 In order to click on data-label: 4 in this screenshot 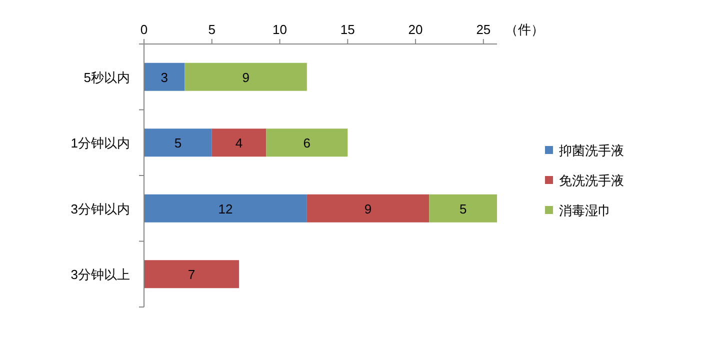, I will do `click(239, 143)`.